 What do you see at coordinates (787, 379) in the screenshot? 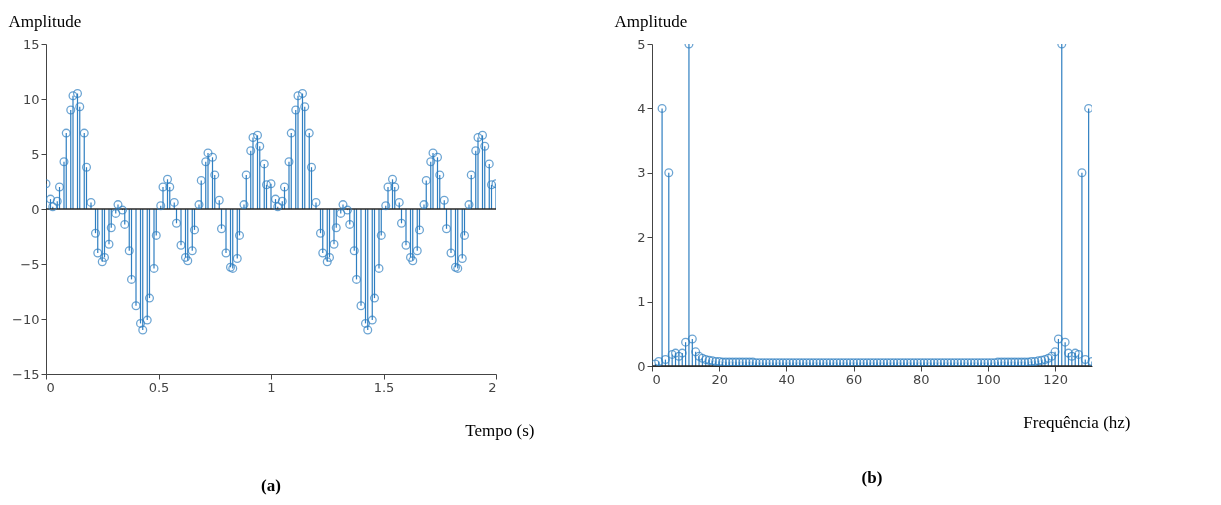
I see `x-tick-label: 40` at bounding box center [787, 379].